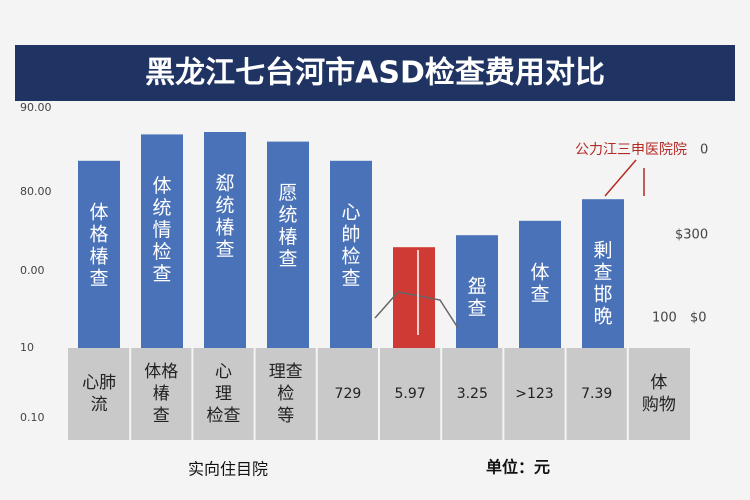  I want to click on table-cell: 心肺, so click(99, 383).